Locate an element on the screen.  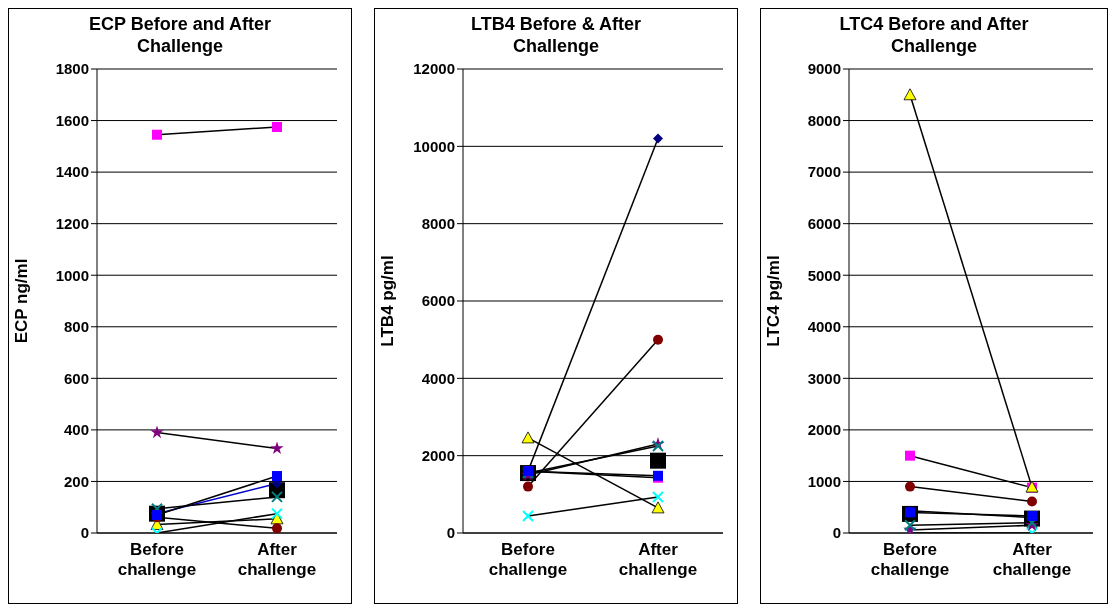
y-tick-label: 7000 is located at coordinates (824, 172).